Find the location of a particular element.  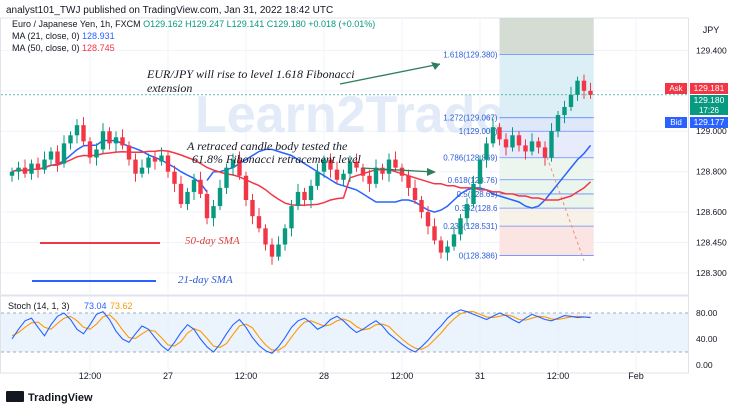

ma21-value: 128.931 is located at coordinates (98, 36).